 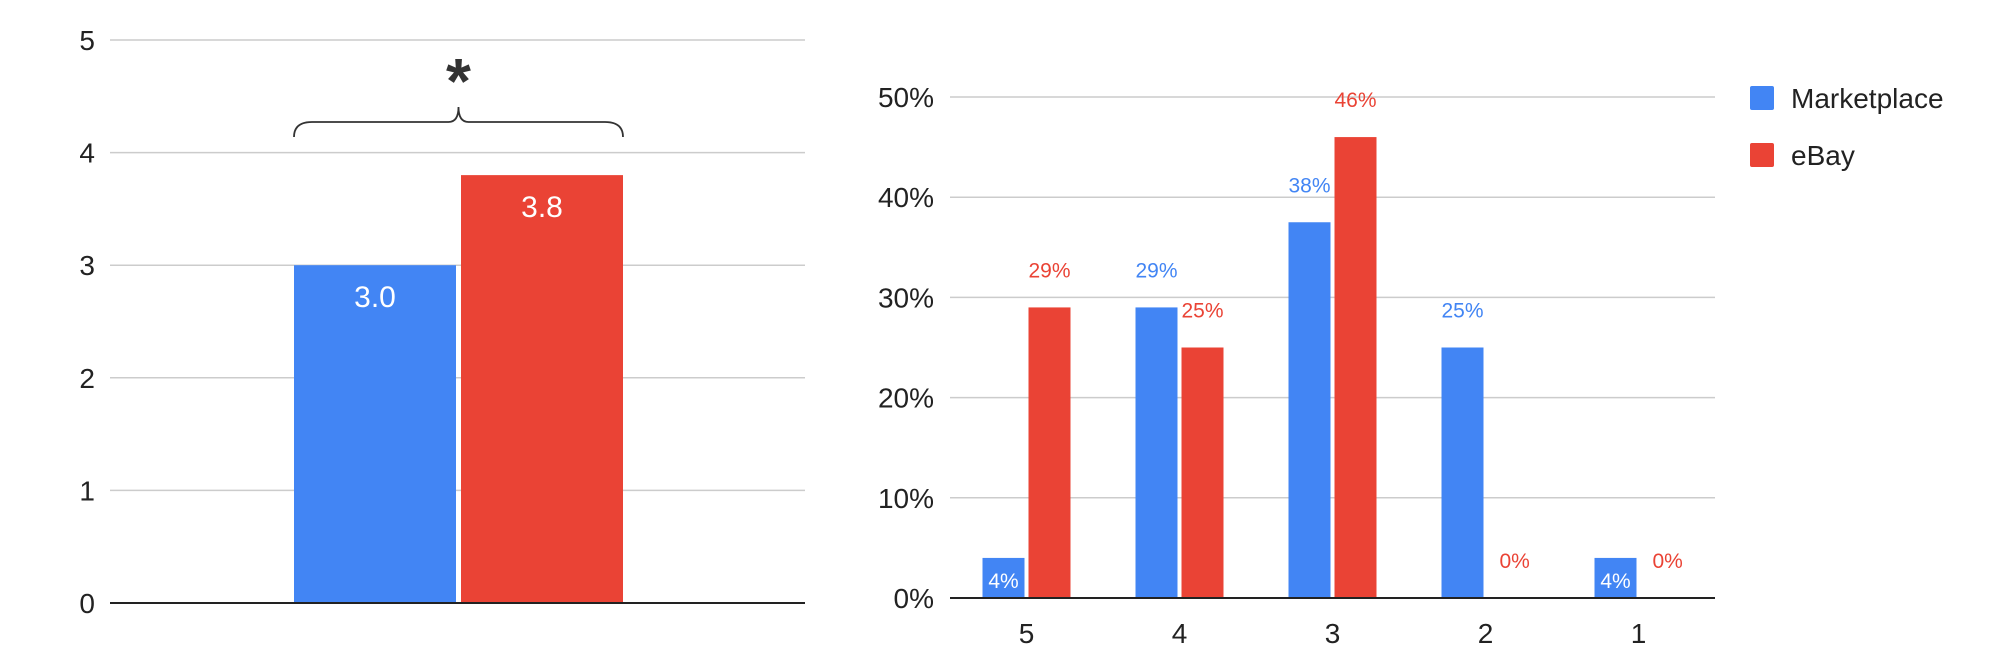 What do you see at coordinates (1486, 633) in the screenshot?
I see `x-tick-label: 2` at bounding box center [1486, 633].